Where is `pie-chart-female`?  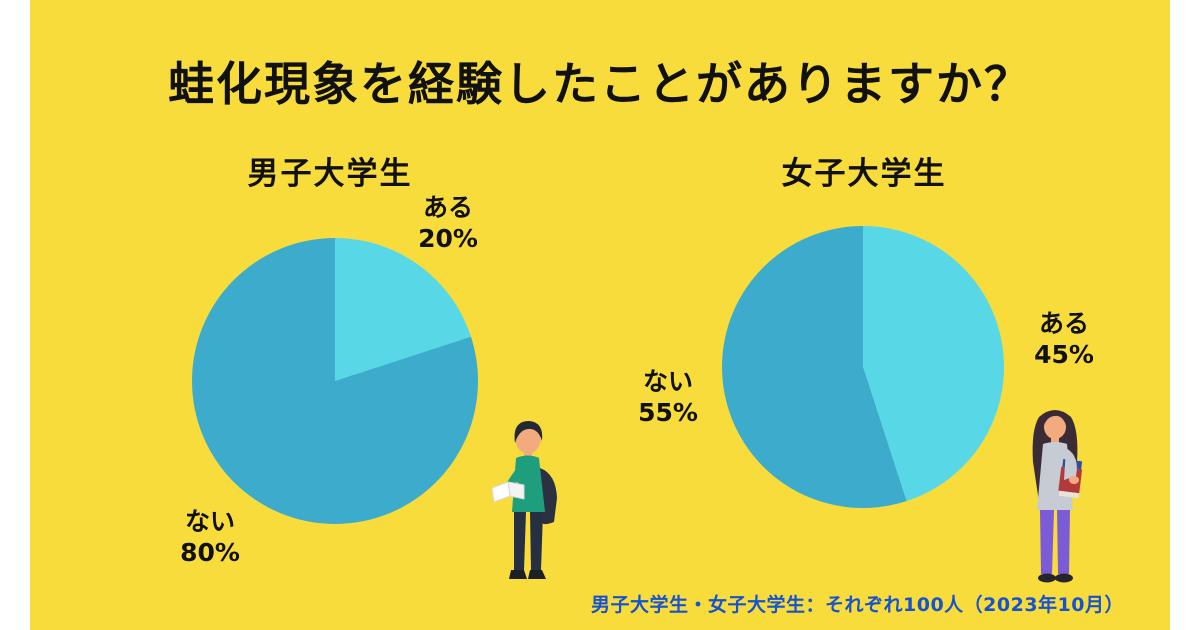 pie-chart-female is located at coordinates (863, 367).